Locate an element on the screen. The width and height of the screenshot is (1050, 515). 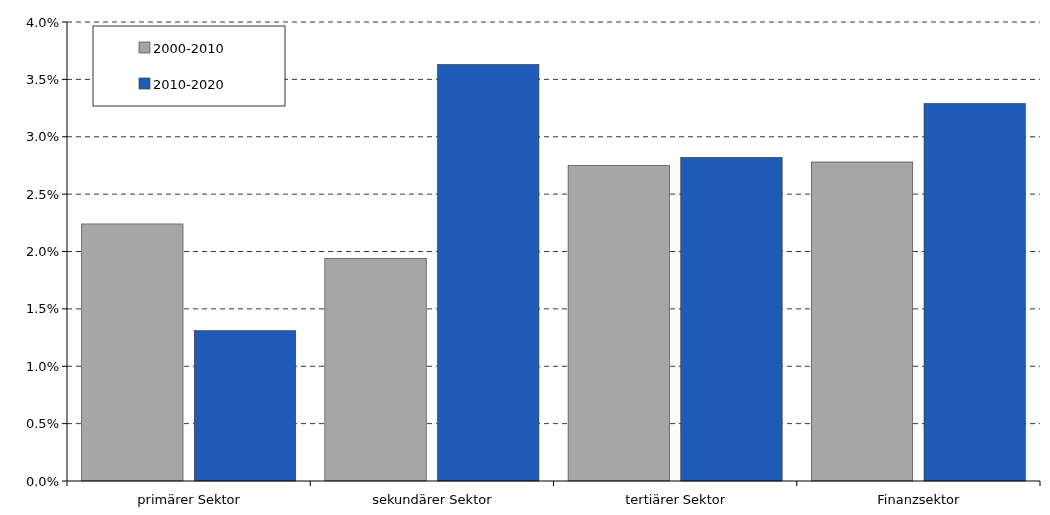
y-tick-label: 0.0% is located at coordinates (42, 481).